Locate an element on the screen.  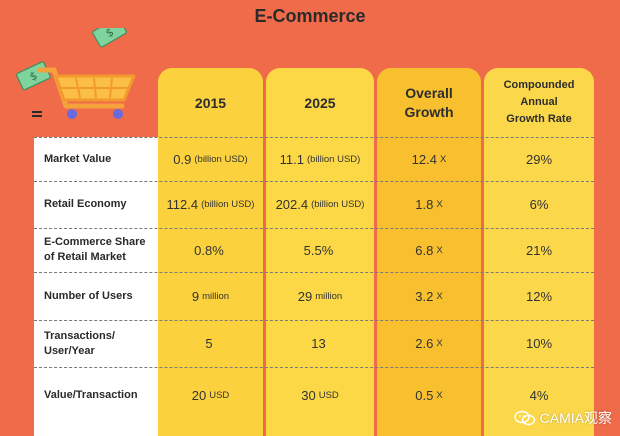
value: 11.1 is located at coordinates (291, 159).